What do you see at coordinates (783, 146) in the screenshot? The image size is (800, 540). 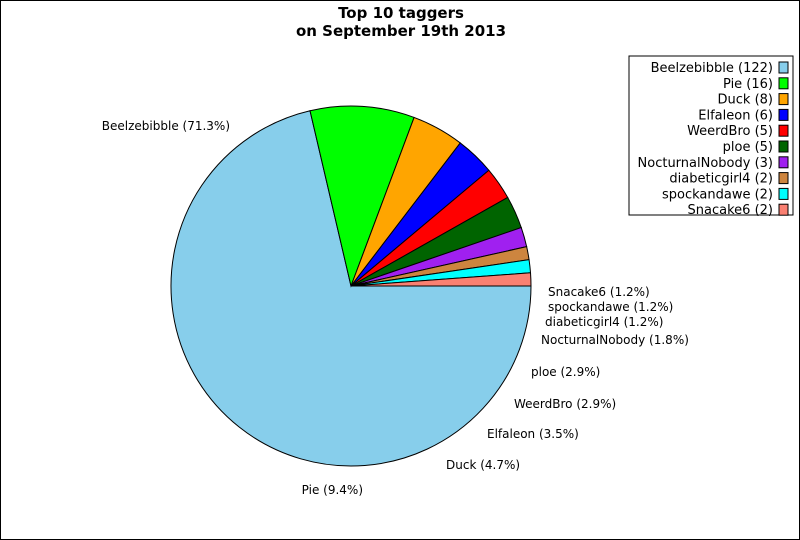 I see `legend-swatch-ploe` at bounding box center [783, 146].